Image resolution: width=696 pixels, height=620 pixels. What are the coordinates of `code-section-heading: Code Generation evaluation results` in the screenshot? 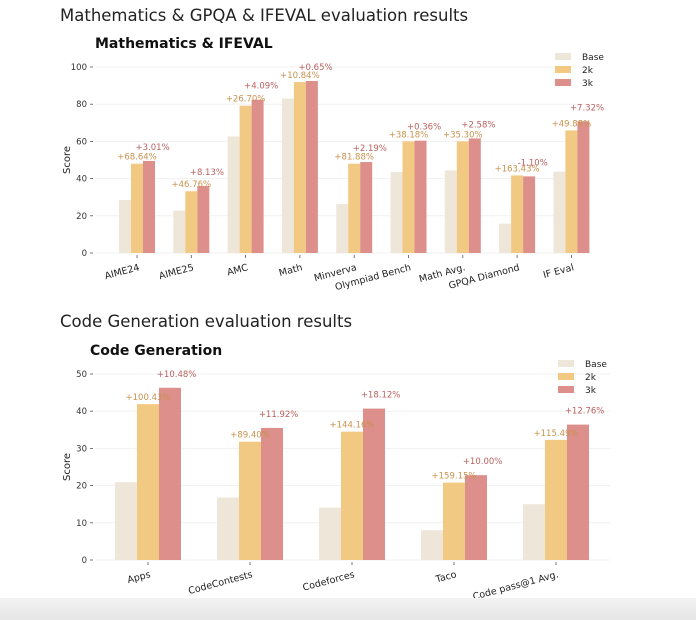 It's located at (206, 321).